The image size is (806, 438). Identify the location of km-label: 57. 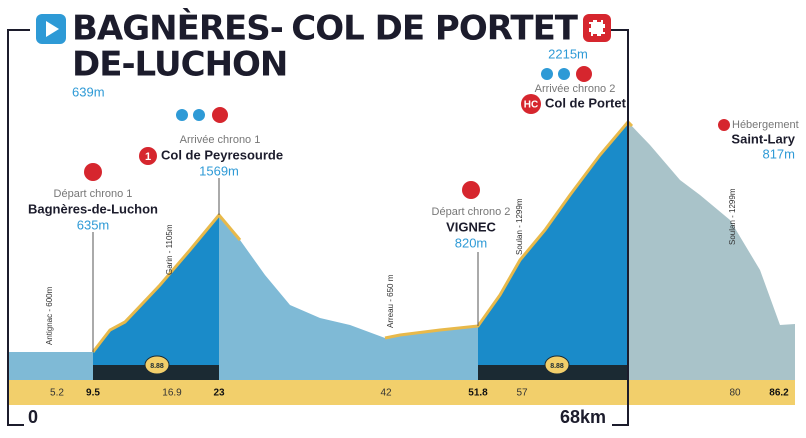
(522, 393).